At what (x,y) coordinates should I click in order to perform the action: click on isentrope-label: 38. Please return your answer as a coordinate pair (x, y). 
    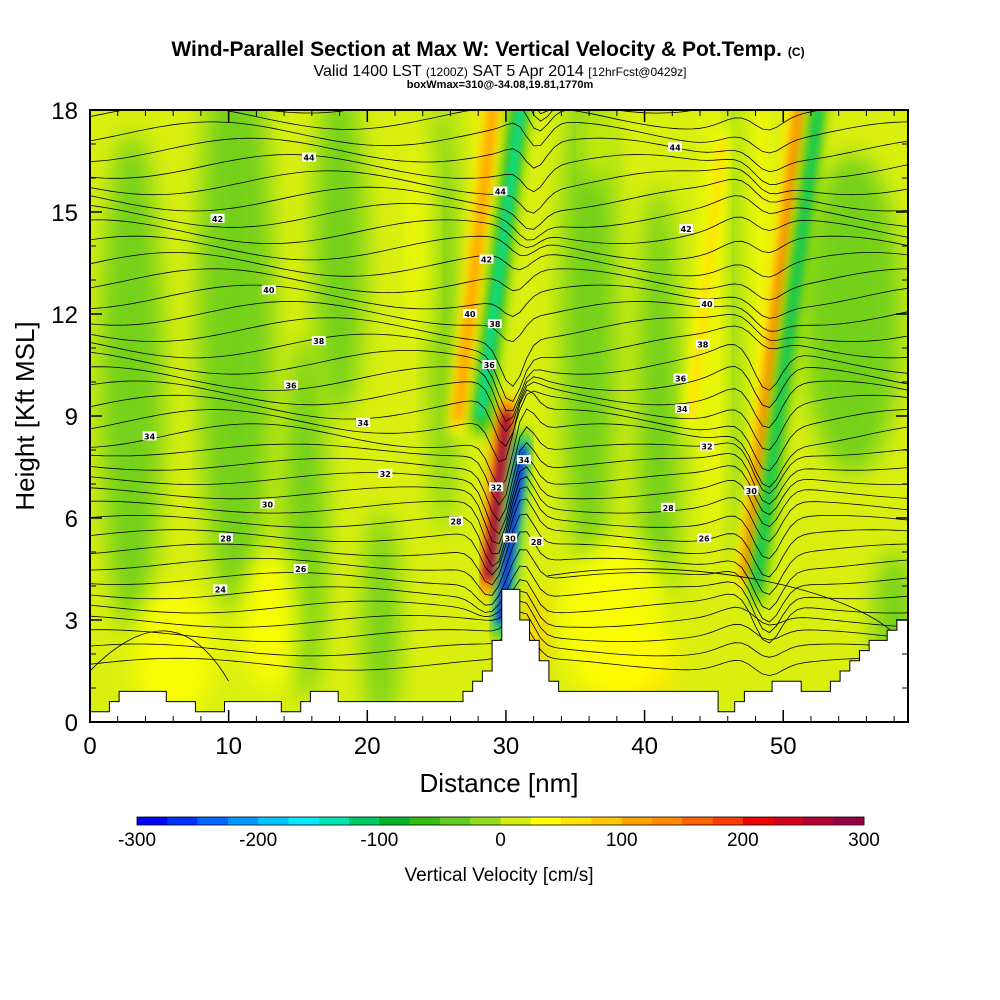
    Looking at the image, I should click on (318, 341).